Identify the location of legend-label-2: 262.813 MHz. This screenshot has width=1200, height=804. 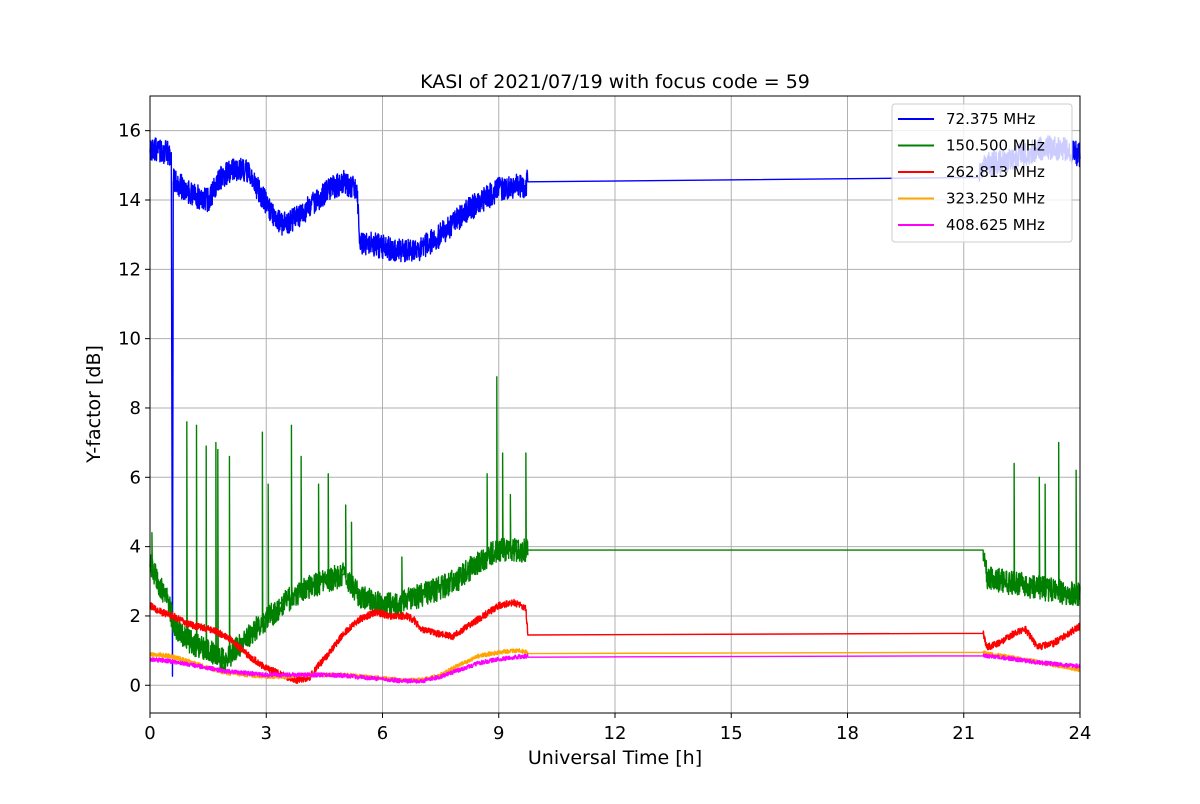
(995, 172).